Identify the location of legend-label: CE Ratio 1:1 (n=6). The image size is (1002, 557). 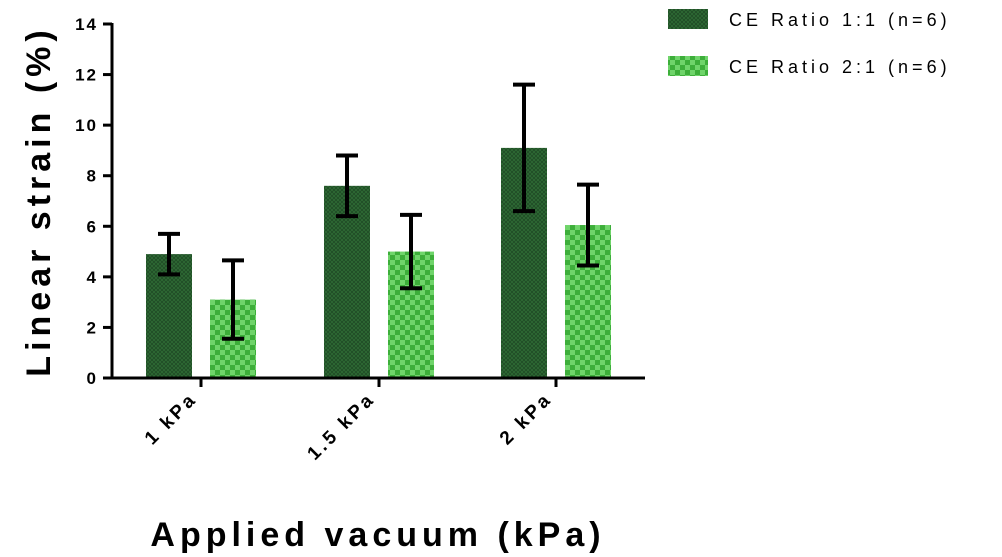
(840, 20).